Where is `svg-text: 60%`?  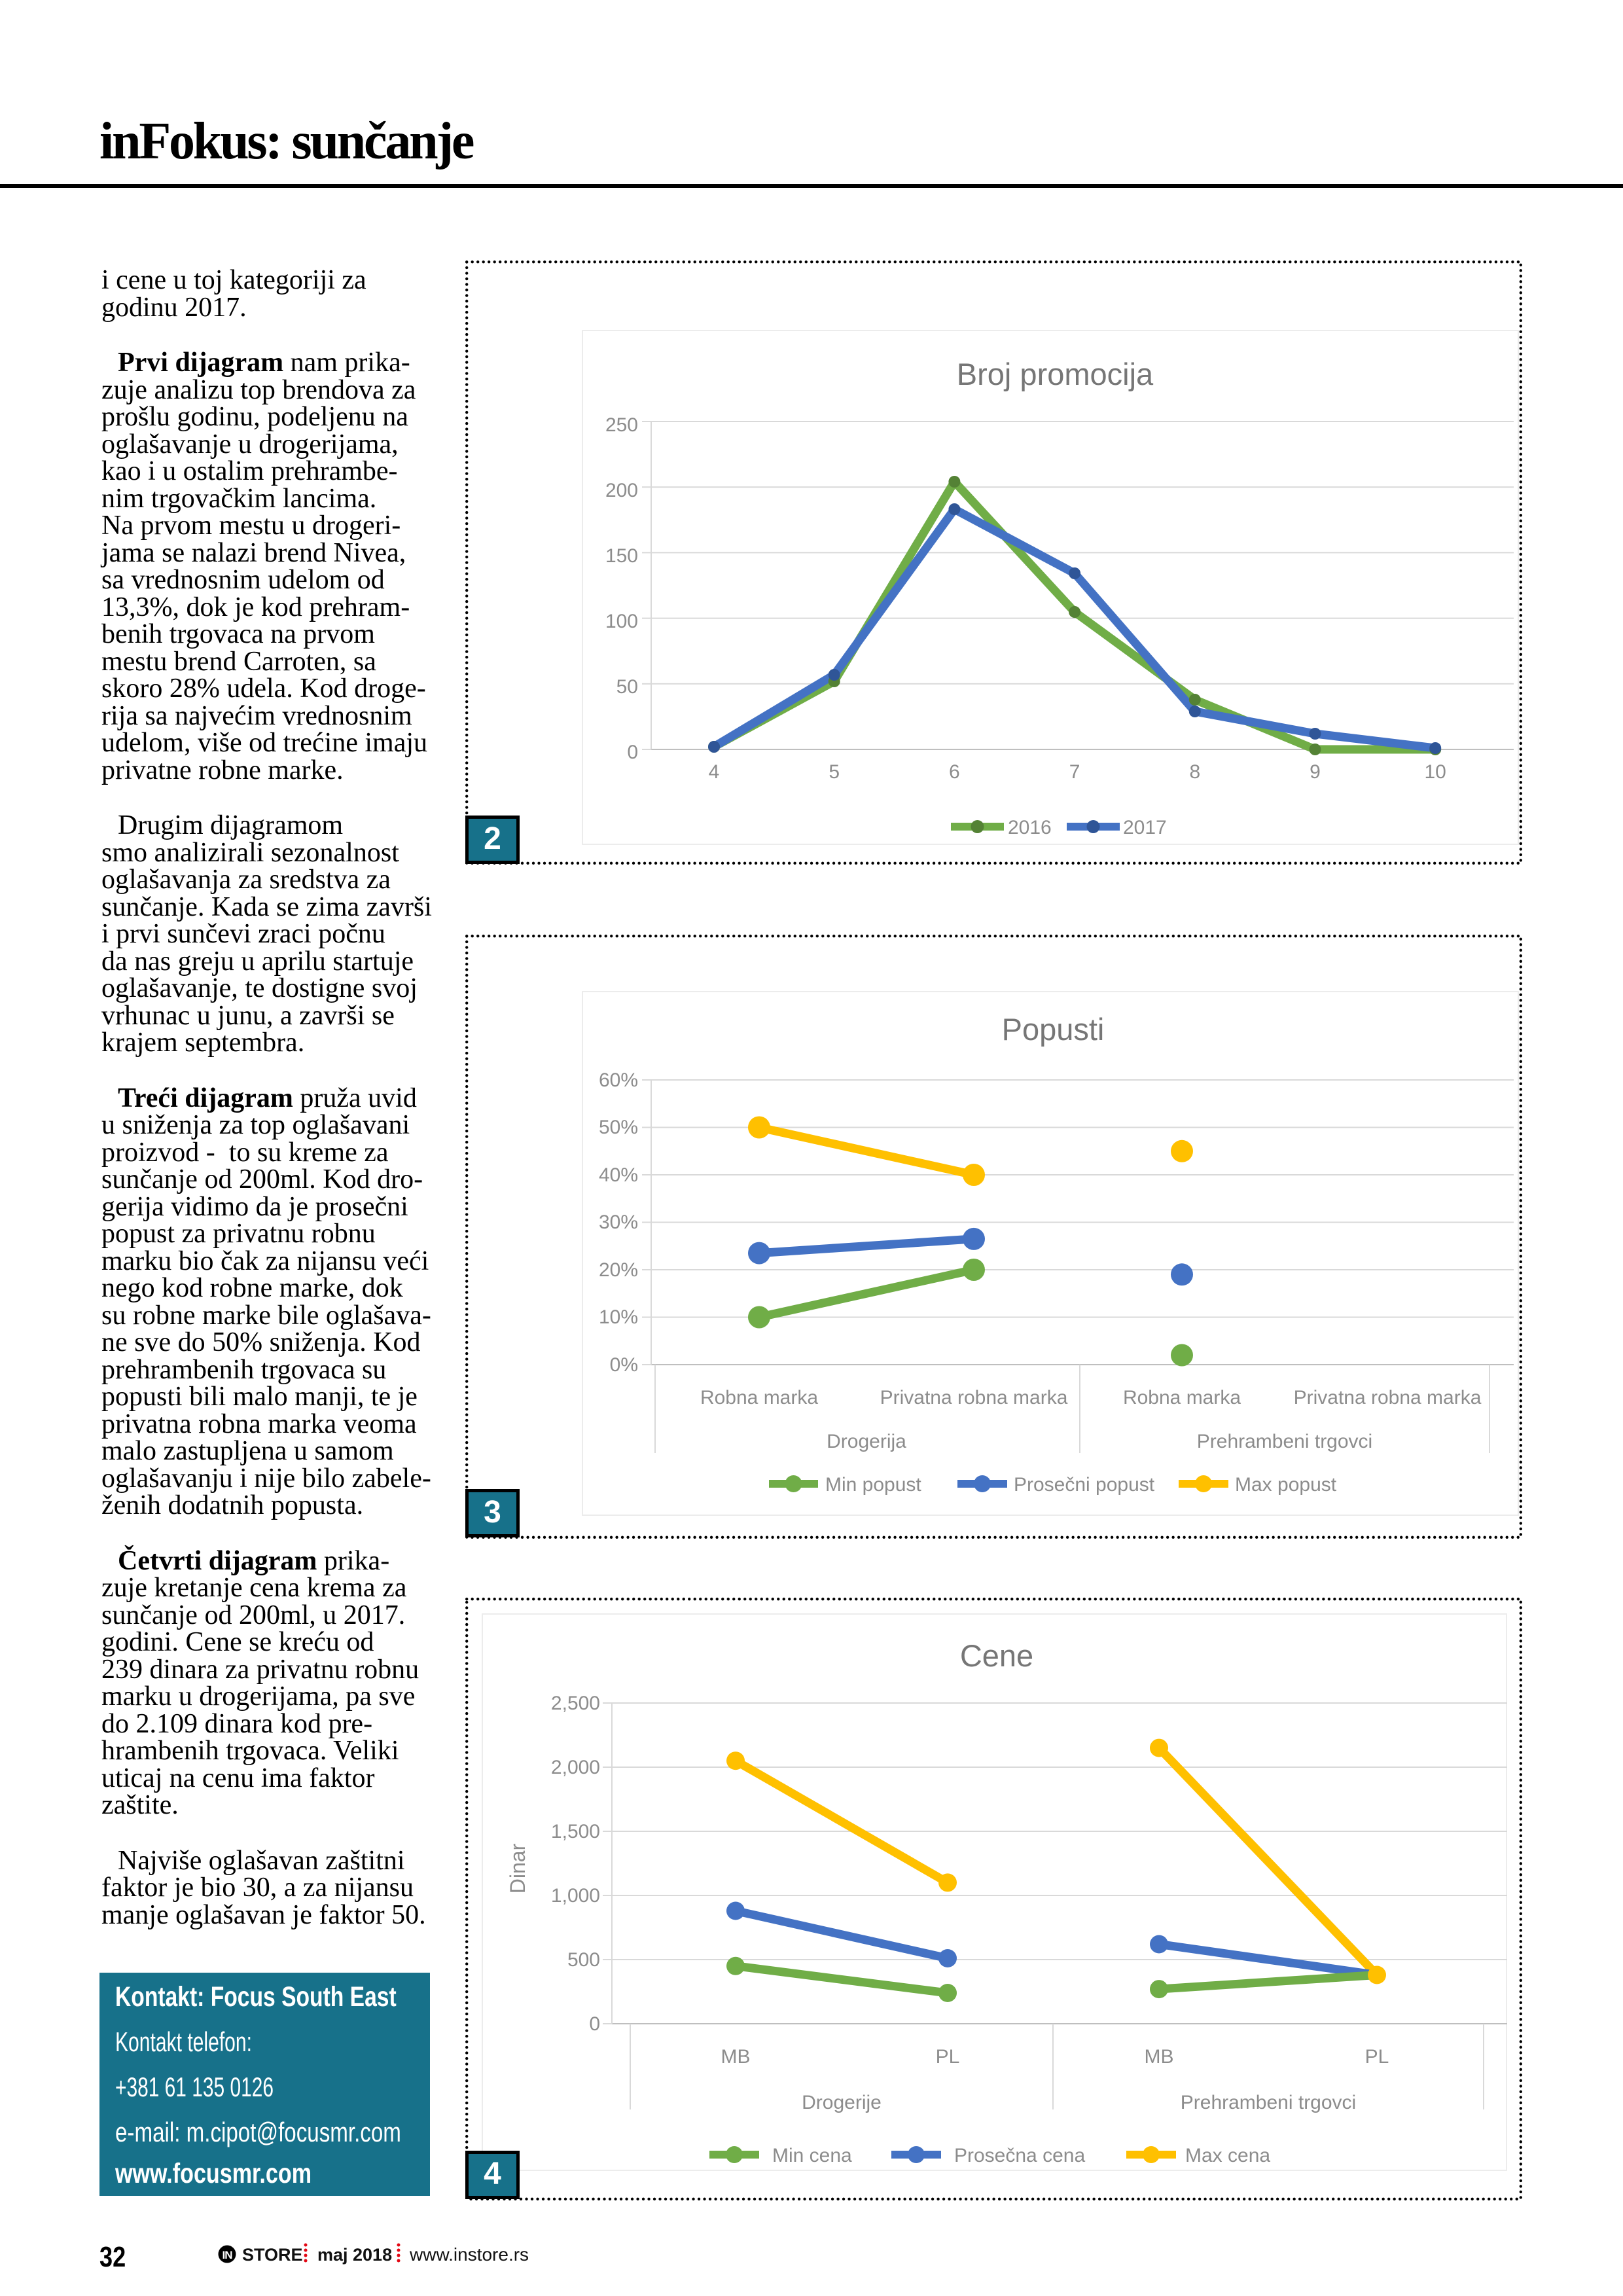
svg-text: 60% is located at coordinates (618, 1080).